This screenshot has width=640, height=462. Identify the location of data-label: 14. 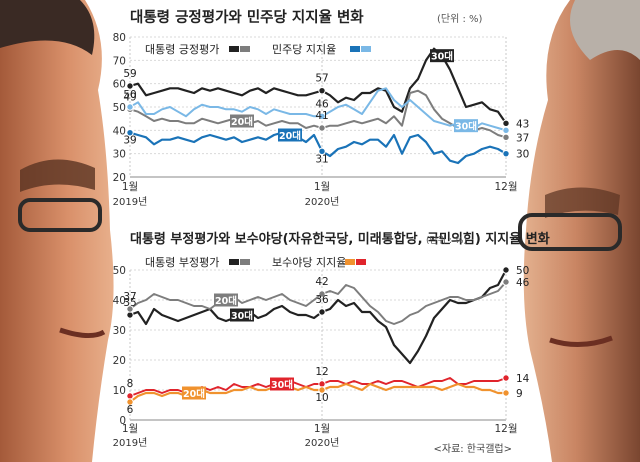
(523, 379).